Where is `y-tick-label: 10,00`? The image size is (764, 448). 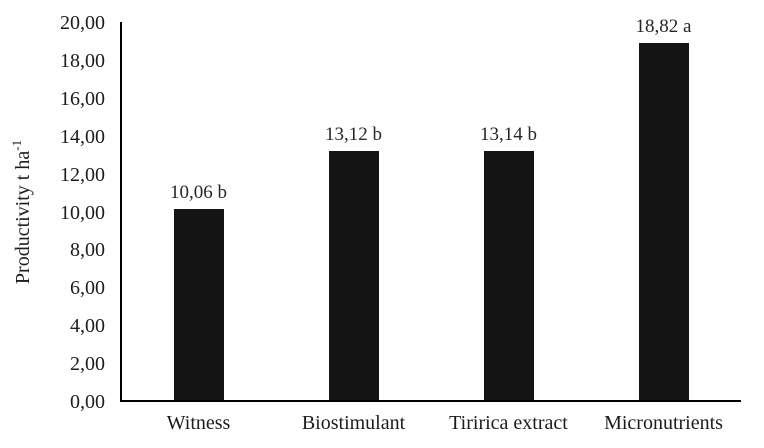 y-tick-label: 10,00 is located at coordinates (82, 212).